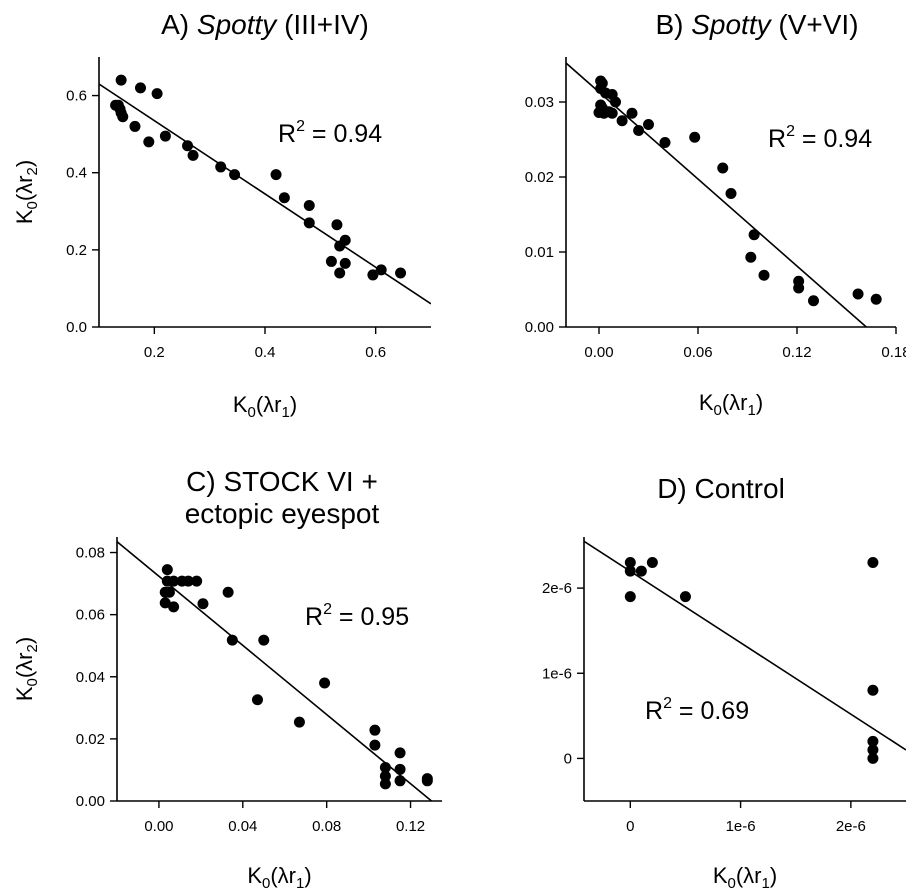 The width and height of the screenshot is (906, 893). Describe the element at coordinates (242, 826) in the screenshot. I see `x-tick-label: 0.04` at that location.